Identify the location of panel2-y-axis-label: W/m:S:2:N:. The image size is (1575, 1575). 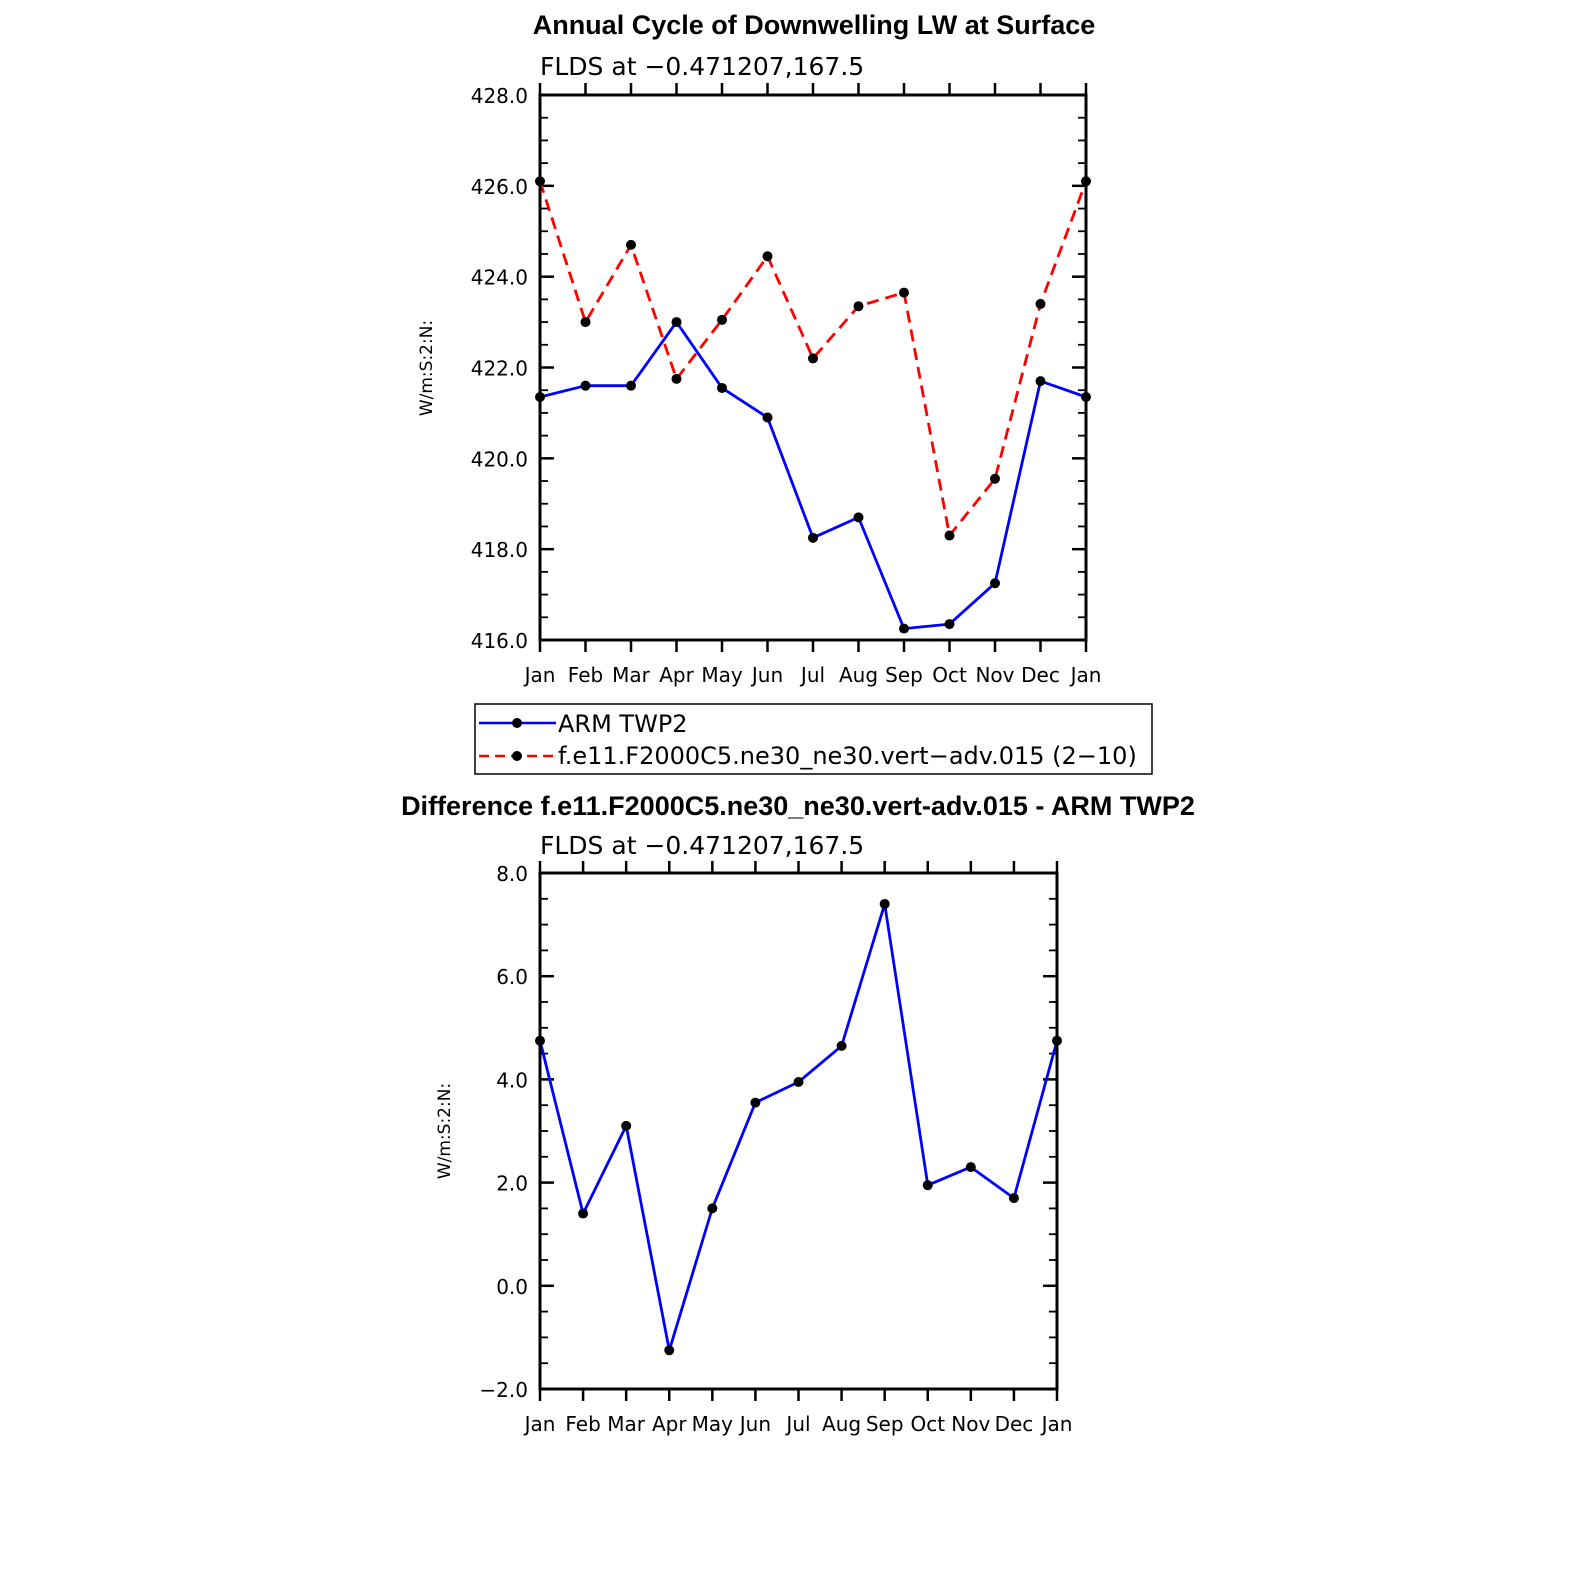
(445, 1131).